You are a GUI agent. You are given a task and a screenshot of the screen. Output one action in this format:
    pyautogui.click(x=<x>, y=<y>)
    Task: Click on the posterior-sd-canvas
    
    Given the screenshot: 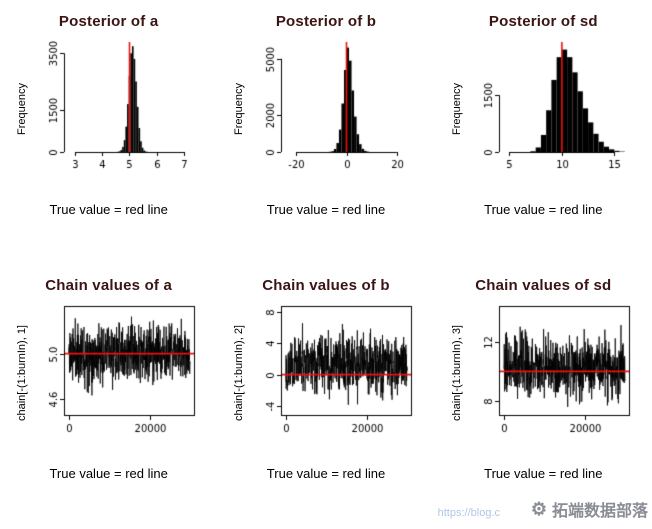 What is the action you would take?
    pyautogui.click(x=550, y=109)
    